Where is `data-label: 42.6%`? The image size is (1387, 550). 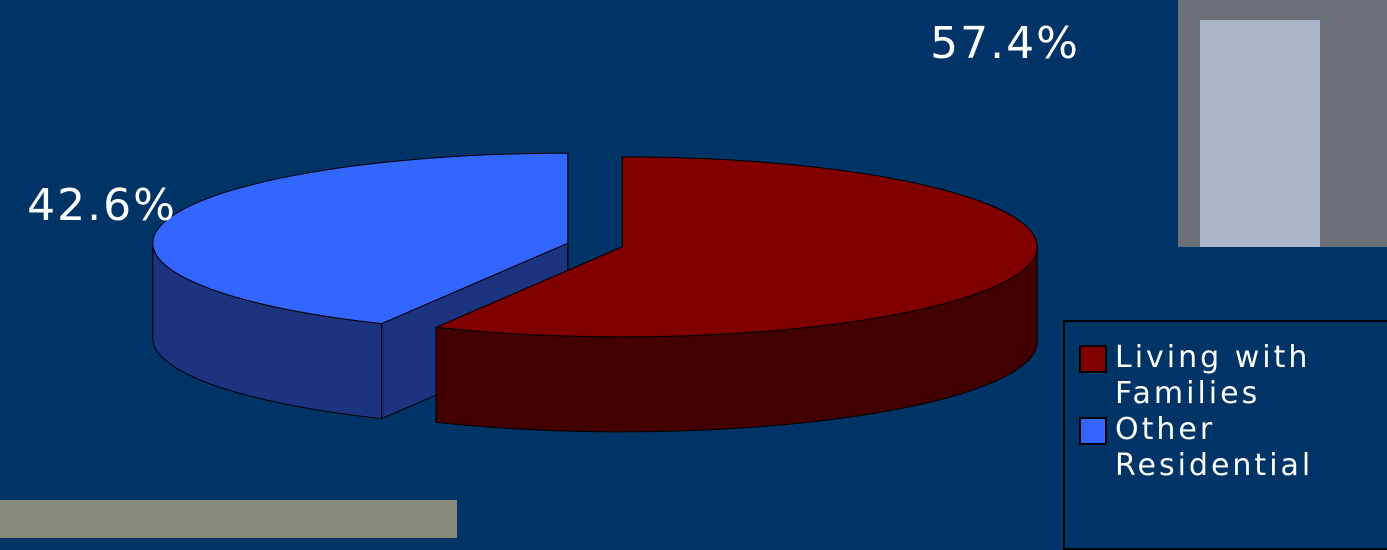 data-label: 42.6% is located at coordinates (102, 205).